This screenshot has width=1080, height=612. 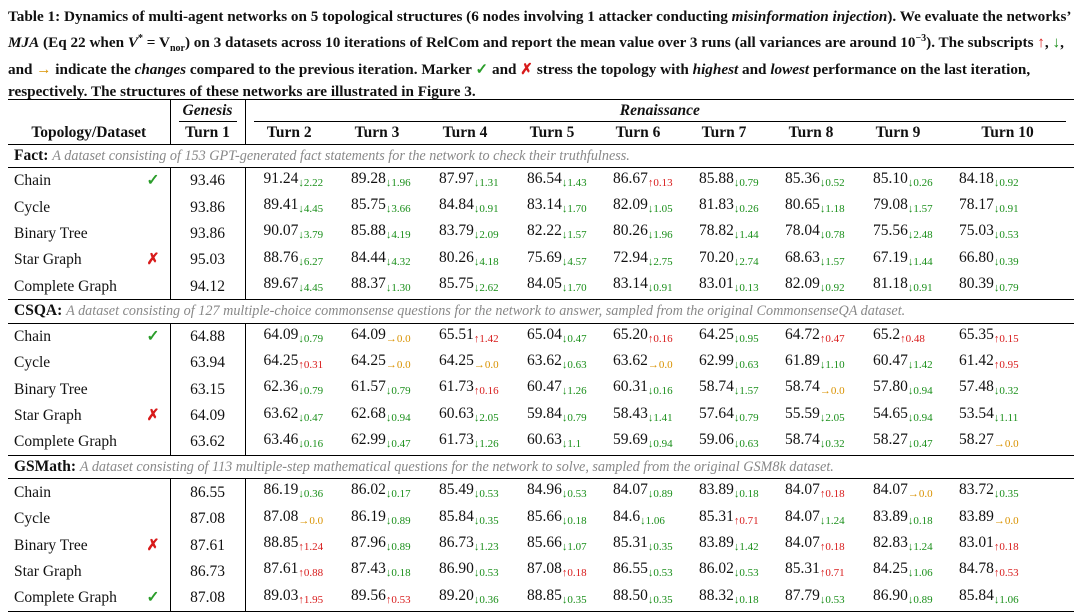 I want to click on turn-value: 82.83, so click(x=890, y=543).